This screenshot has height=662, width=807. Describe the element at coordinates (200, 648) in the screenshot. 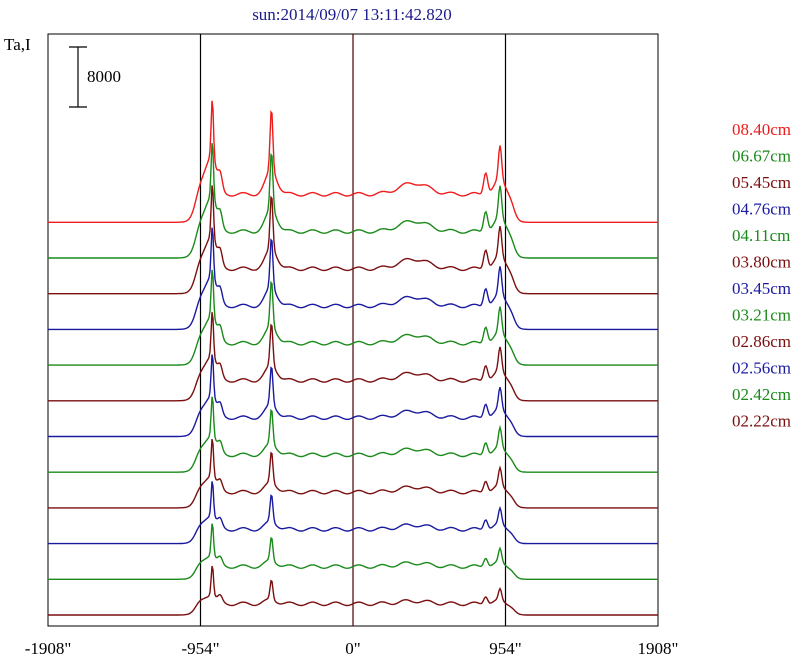

I see `x-tick-label: -954"` at that location.